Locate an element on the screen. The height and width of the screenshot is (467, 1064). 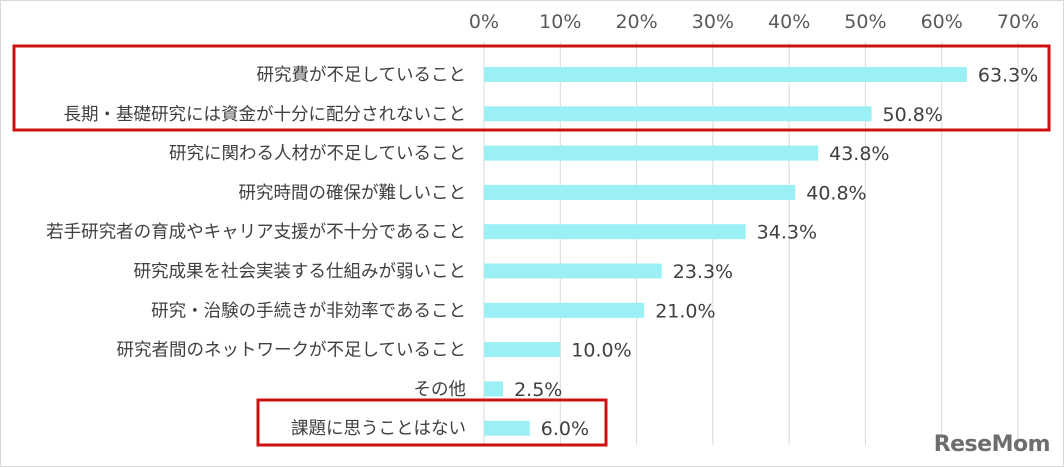
category-label: 研究者間のネットワークが不足していること is located at coordinates (291, 351).